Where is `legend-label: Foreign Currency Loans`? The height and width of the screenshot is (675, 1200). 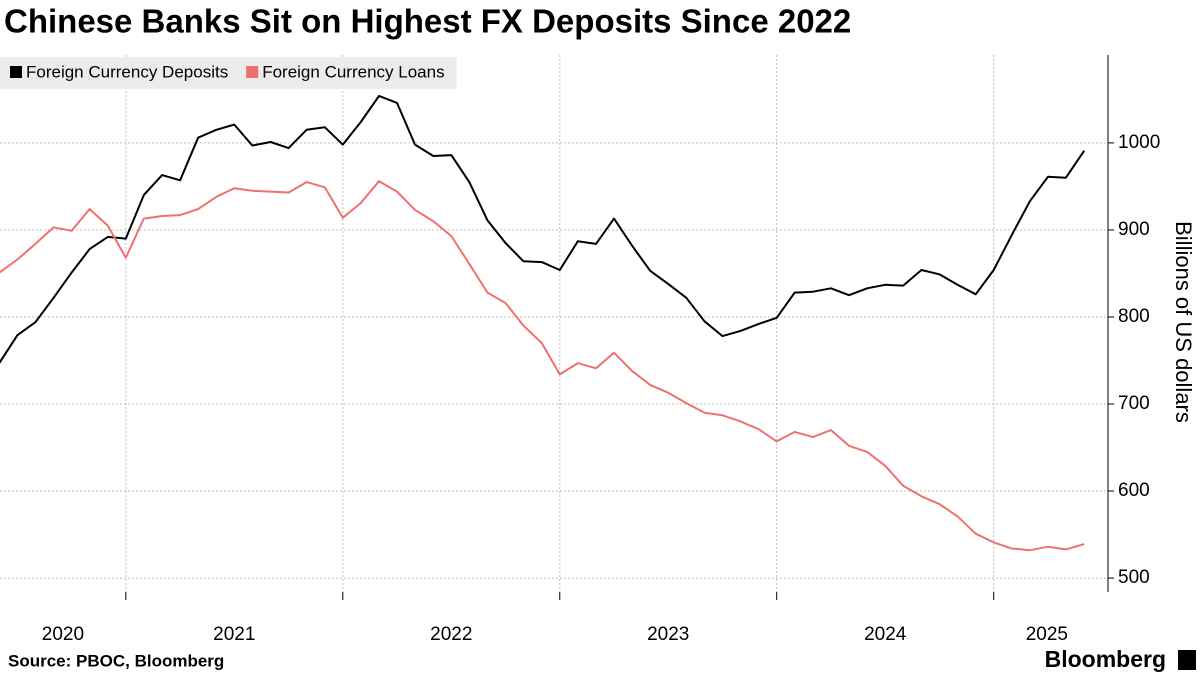 legend-label: Foreign Currency Loans is located at coordinates (353, 71).